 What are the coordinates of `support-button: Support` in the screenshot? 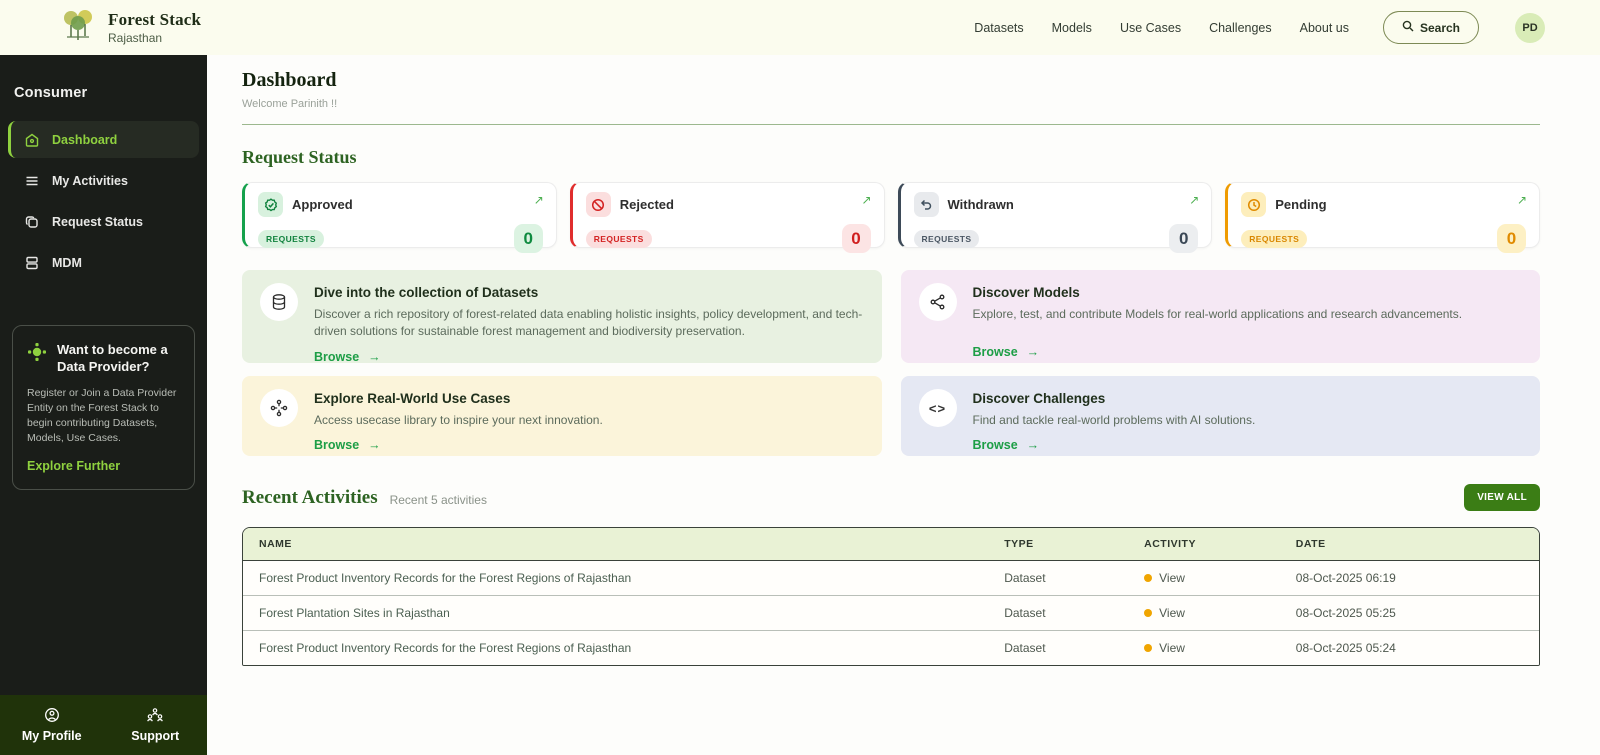 It's located at (156, 725).